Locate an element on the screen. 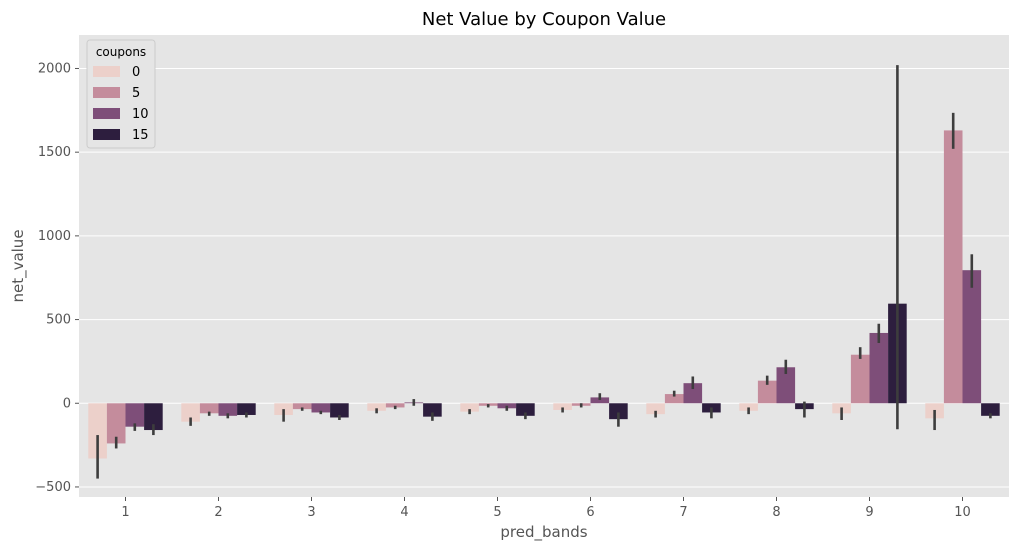  y-tick-label: 2000 is located at coordinates (54, 68).